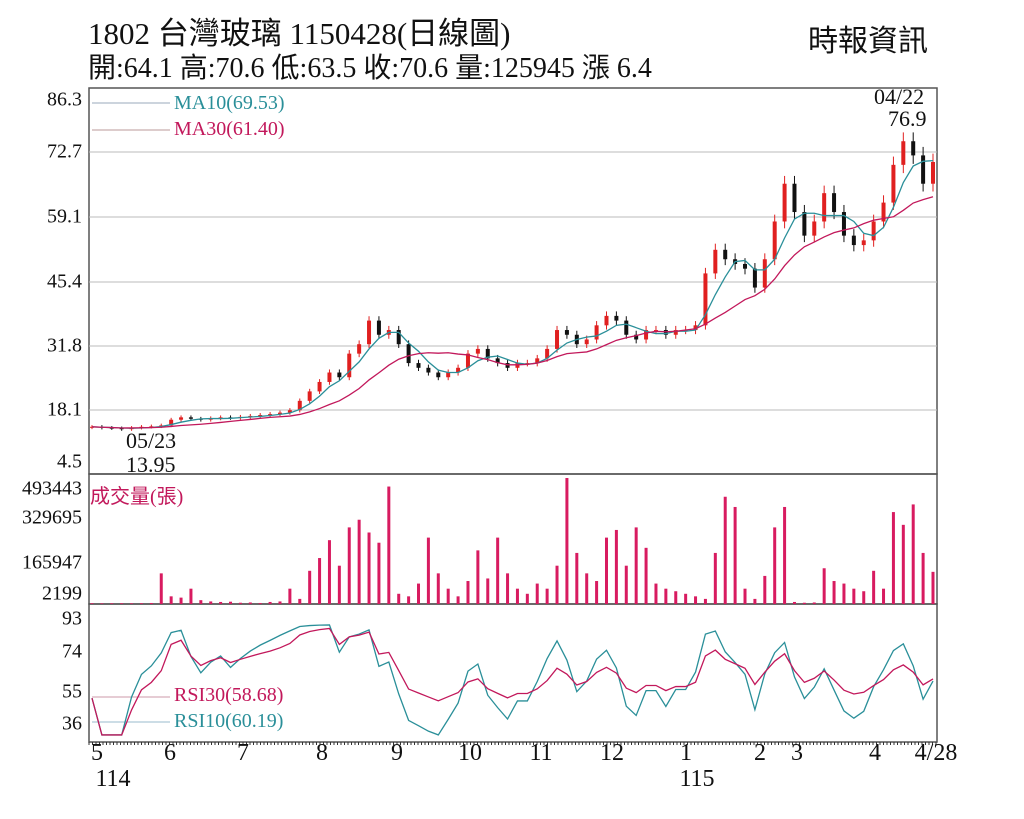 Image resolution: width=1024 pixels, height=819 pixels. Describe the element at coordinates (113, 779) in the screenshot. I see `year-label: 114` at that location.